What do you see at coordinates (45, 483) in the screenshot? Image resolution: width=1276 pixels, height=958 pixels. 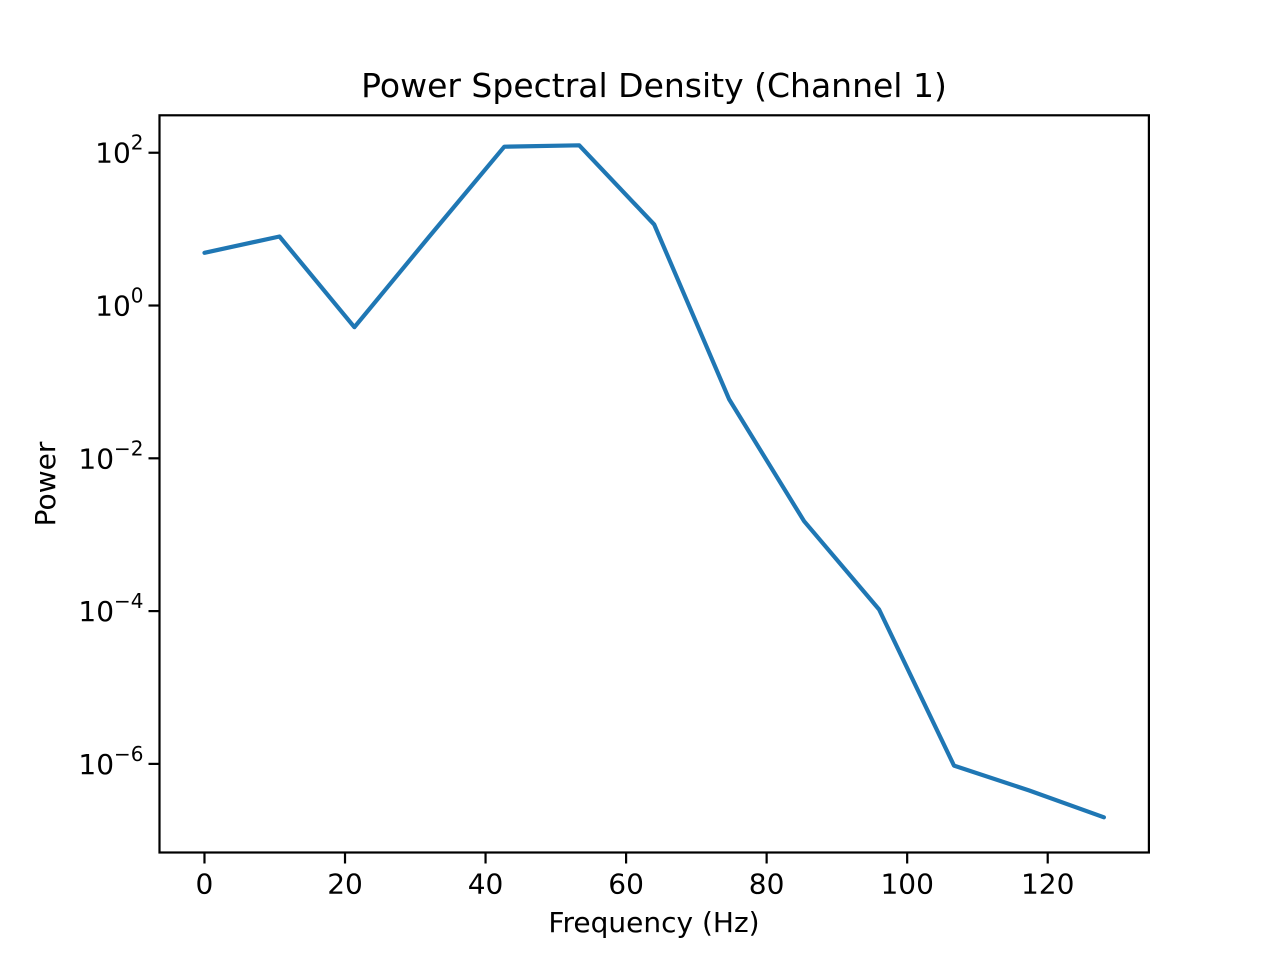 I see `y-axis-label: Power` at bounding box center [45, 483].